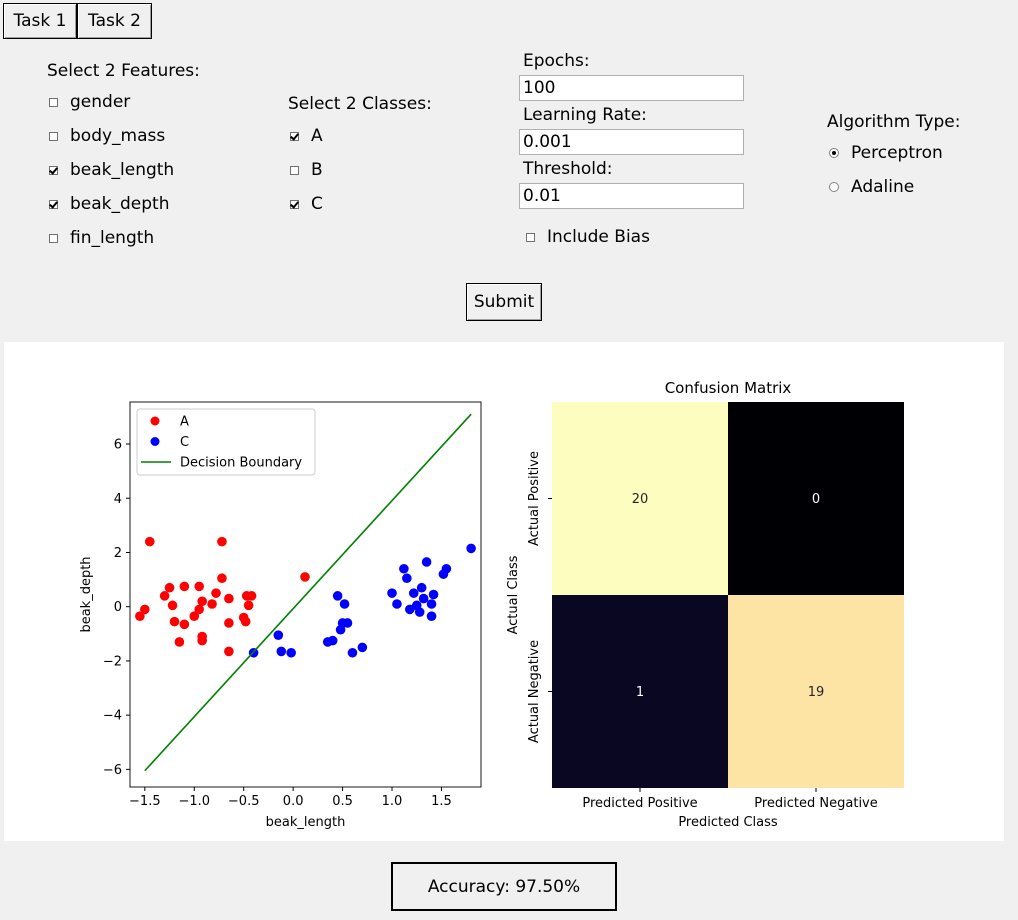  What do you see at coordinates (226, 442) in the screenshot?
I see `legend: AC Decision Boundary` at bounding box center [226, 442].